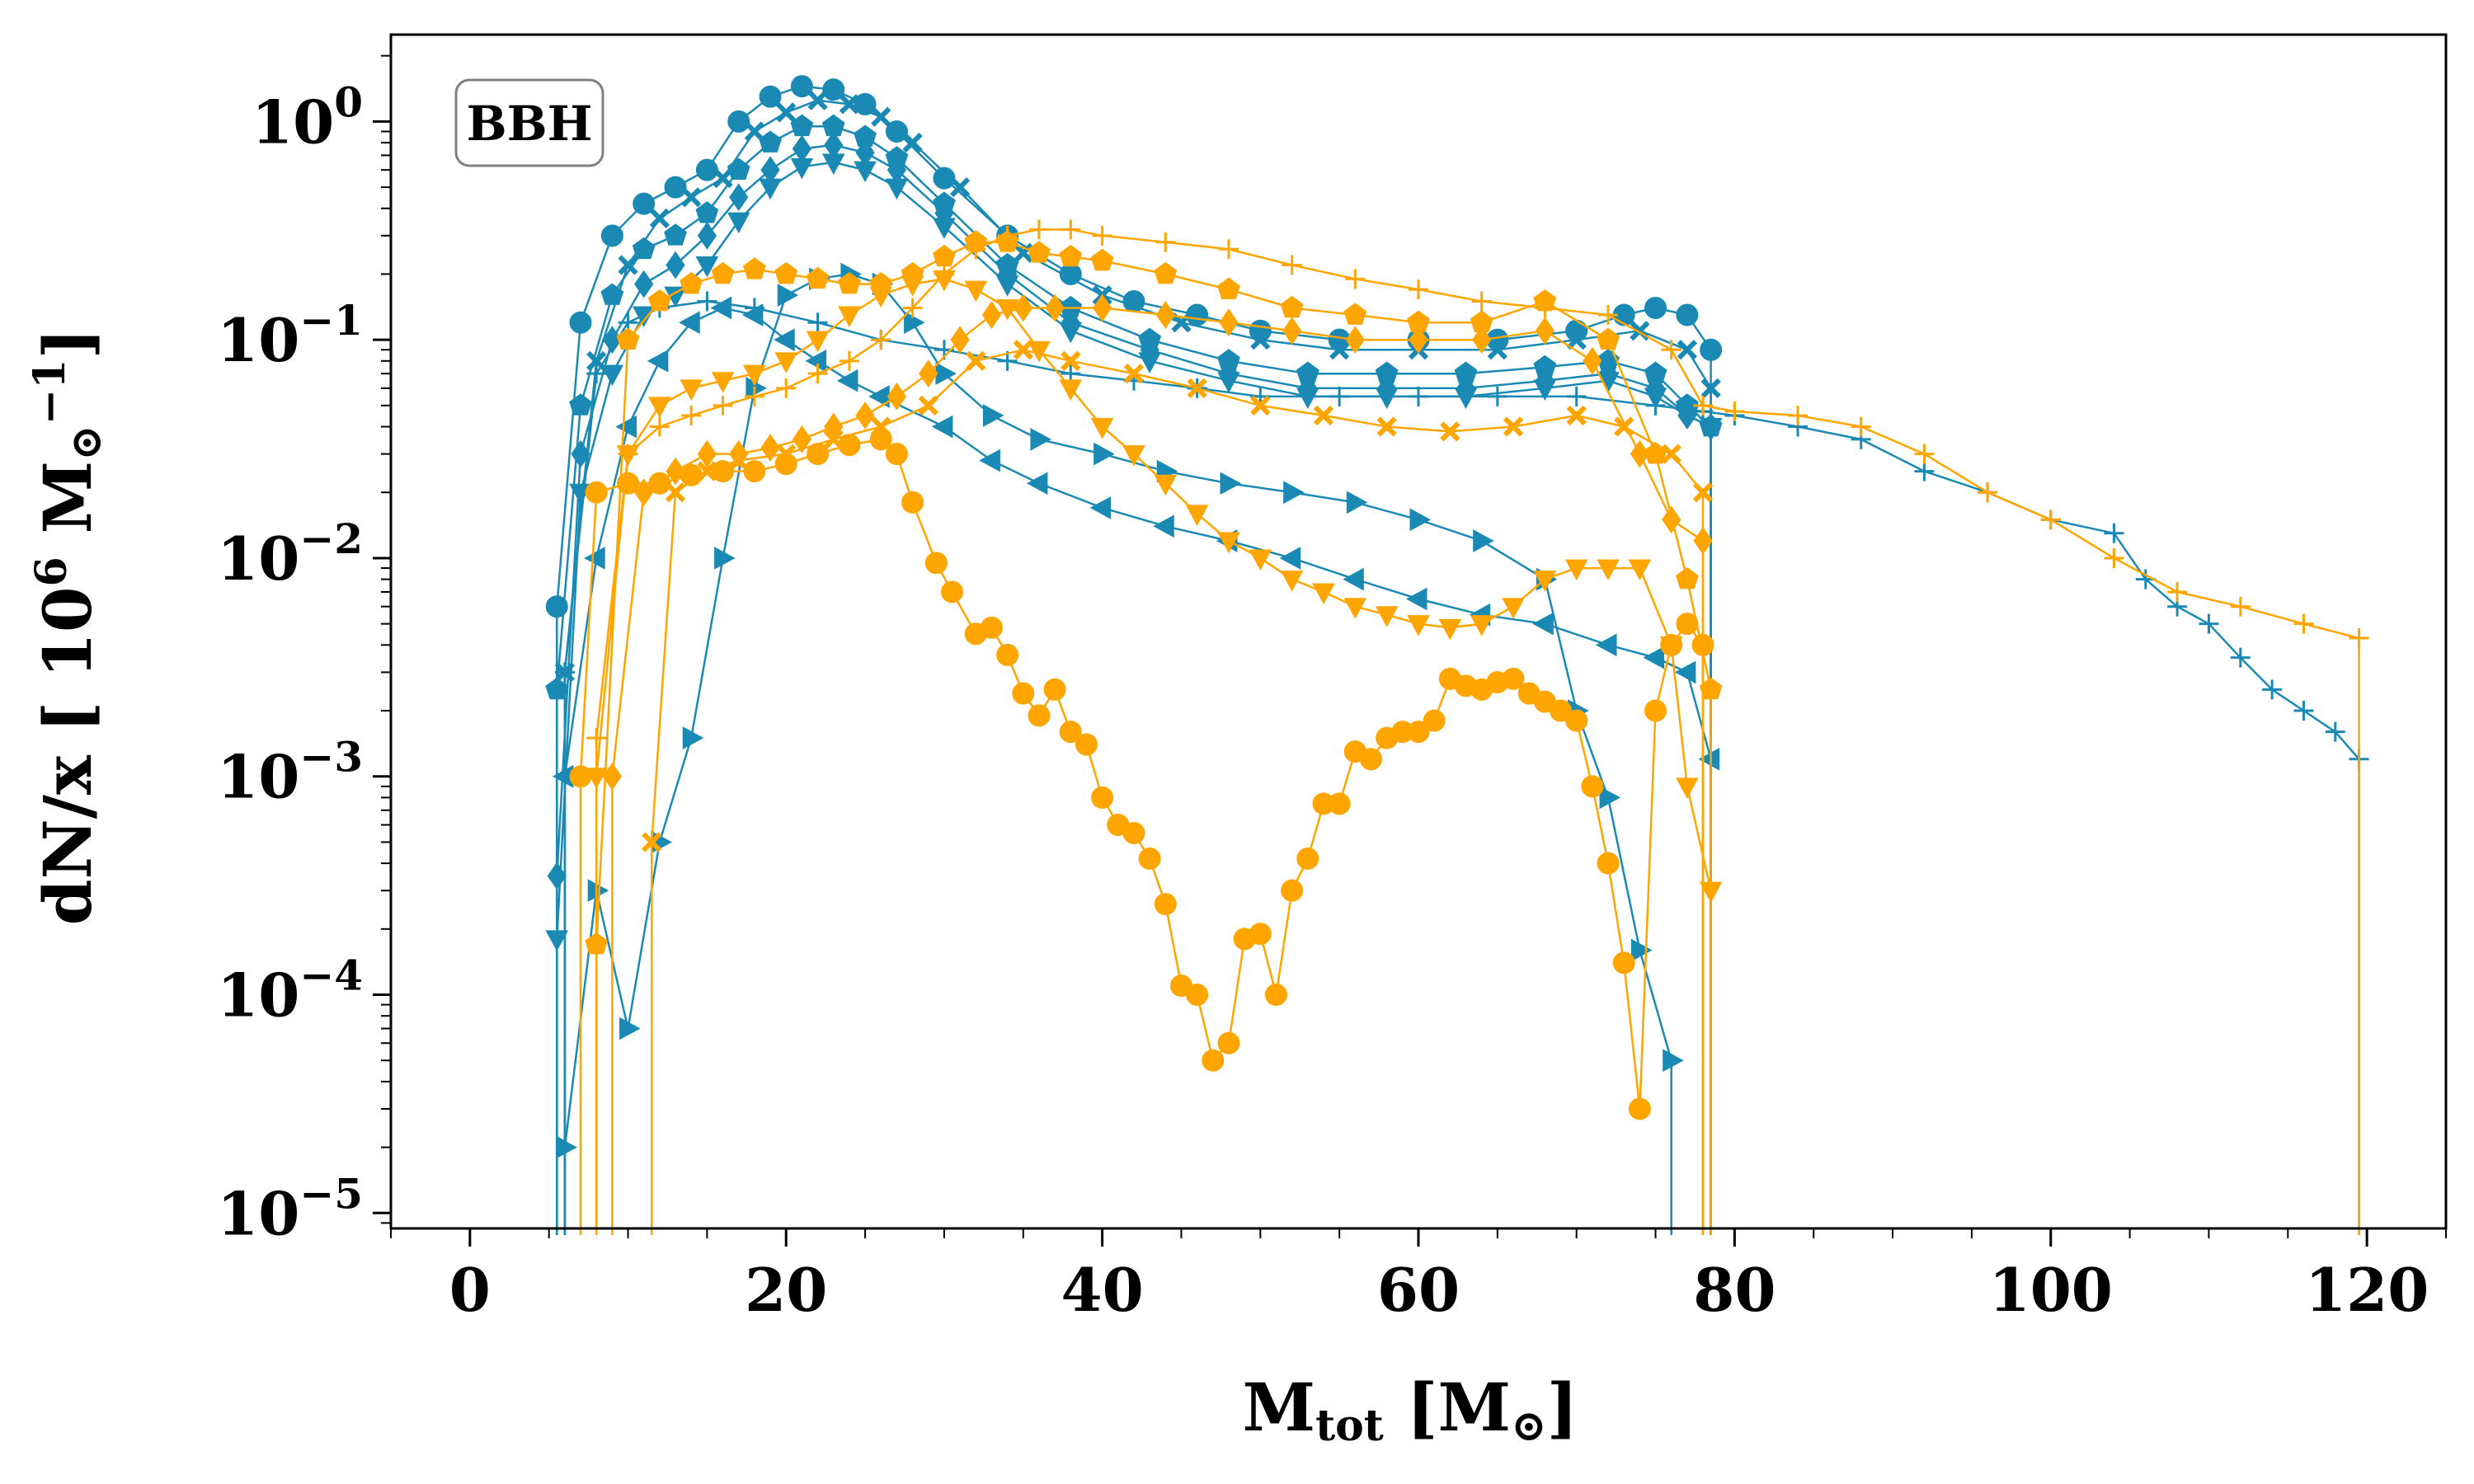 The image size is (2474, 1484). I want to click on x-tick-label: 20, so click(786, 1290).